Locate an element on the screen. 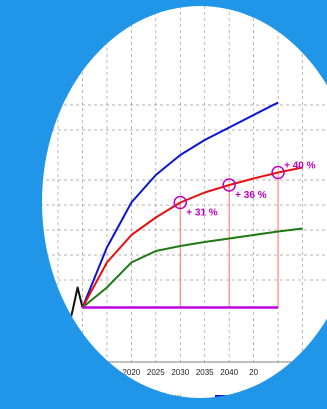 This screenshot has height=409, width=327. x-tick-label: 2020 is located at coordinates (131, 372).